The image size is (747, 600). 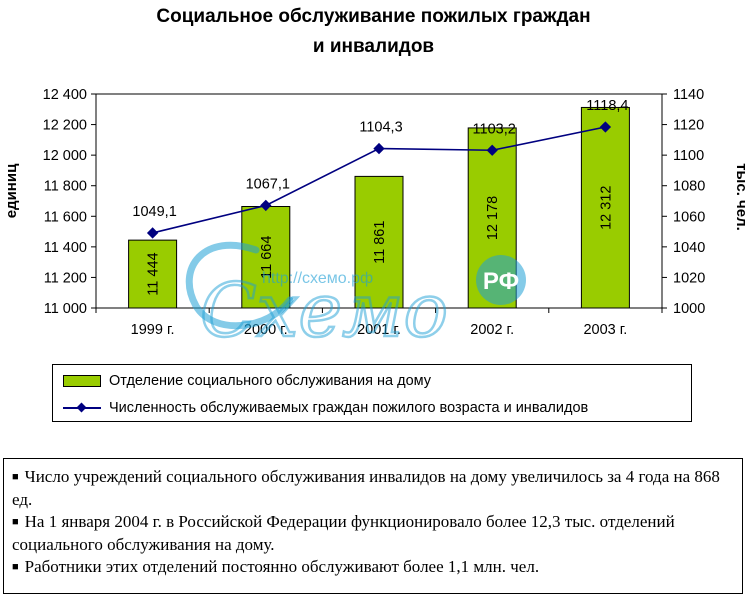 I want to click on line-value-label: 1067,1, so click(x=268, y=184).